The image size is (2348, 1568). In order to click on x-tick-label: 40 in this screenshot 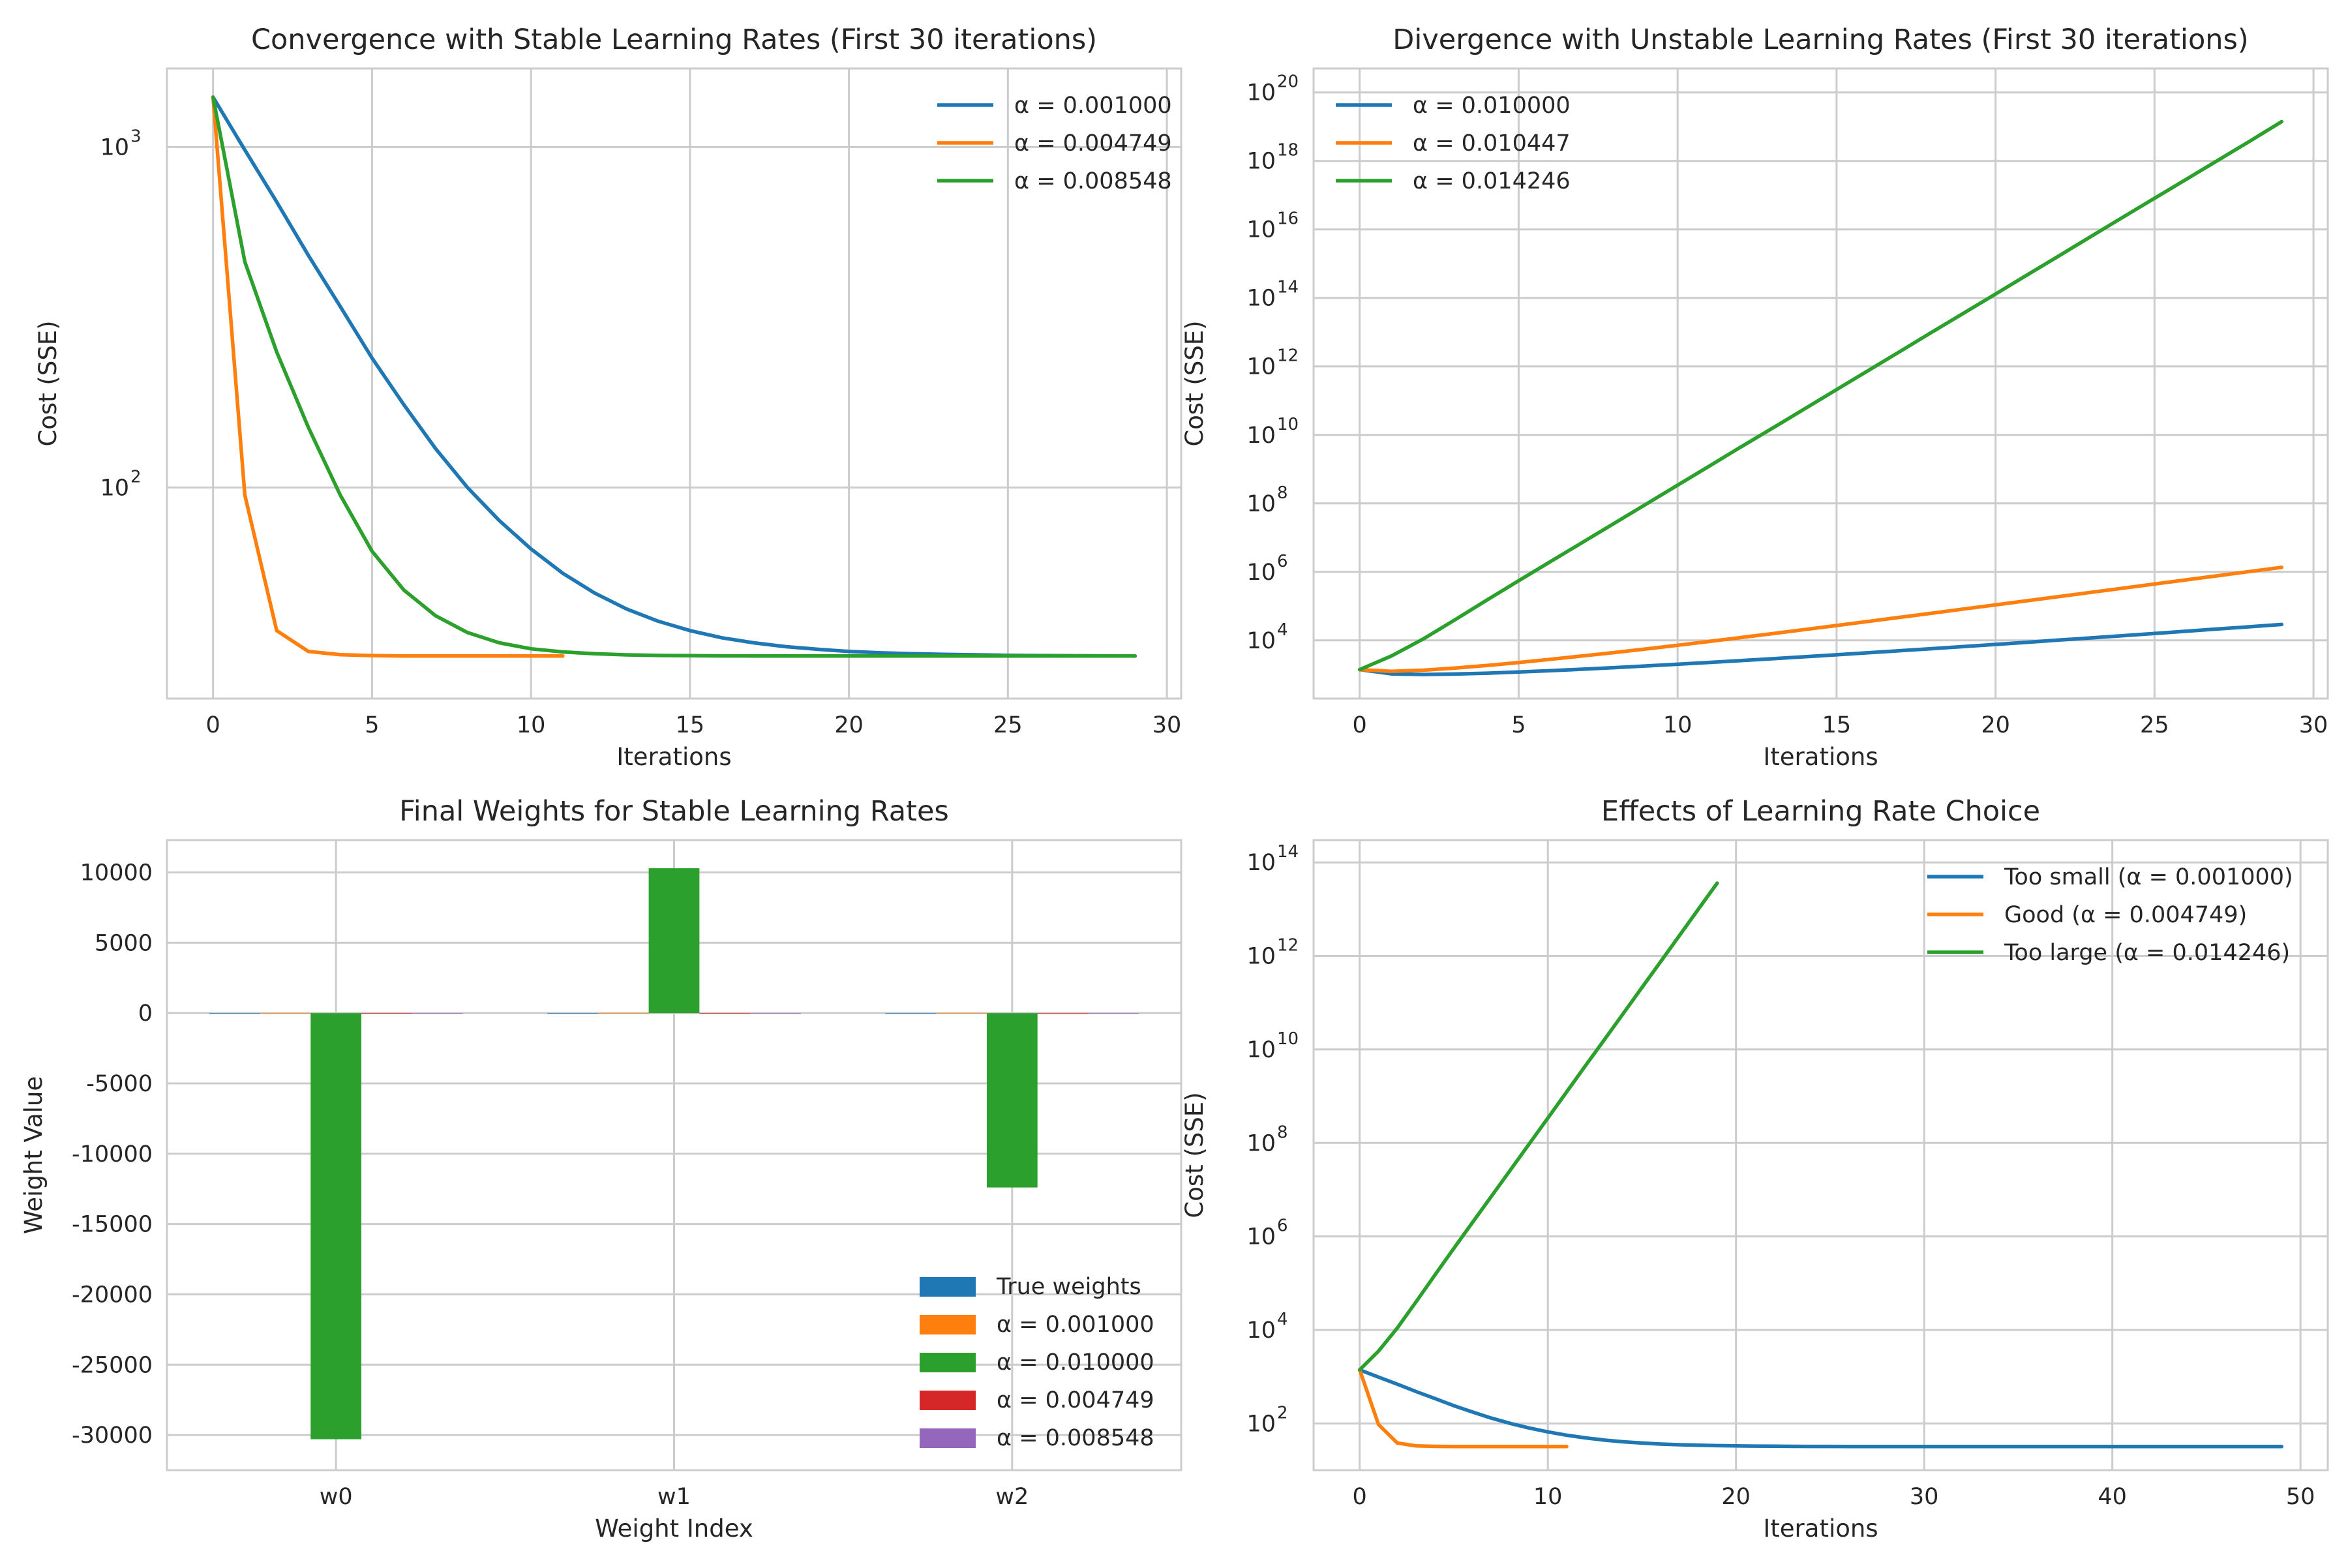, I will do `click(2112, 1497)`.